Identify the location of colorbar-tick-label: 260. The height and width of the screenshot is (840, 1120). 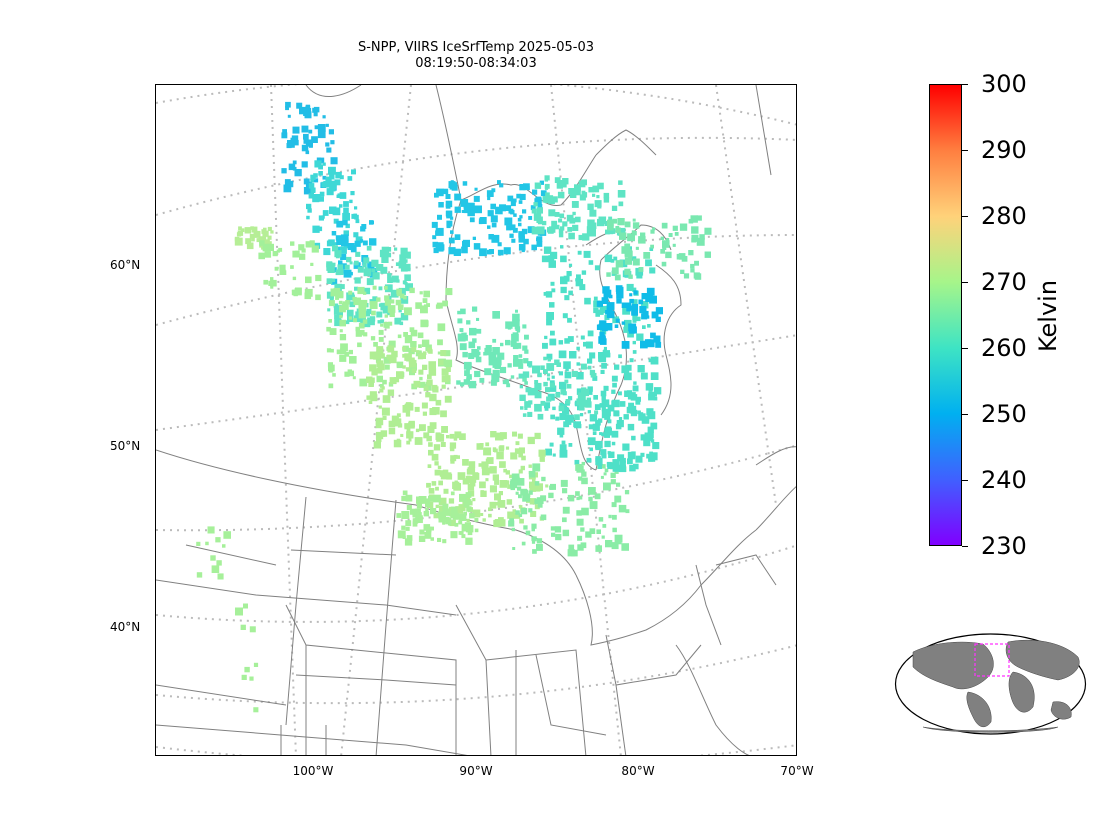
(1004, 348).